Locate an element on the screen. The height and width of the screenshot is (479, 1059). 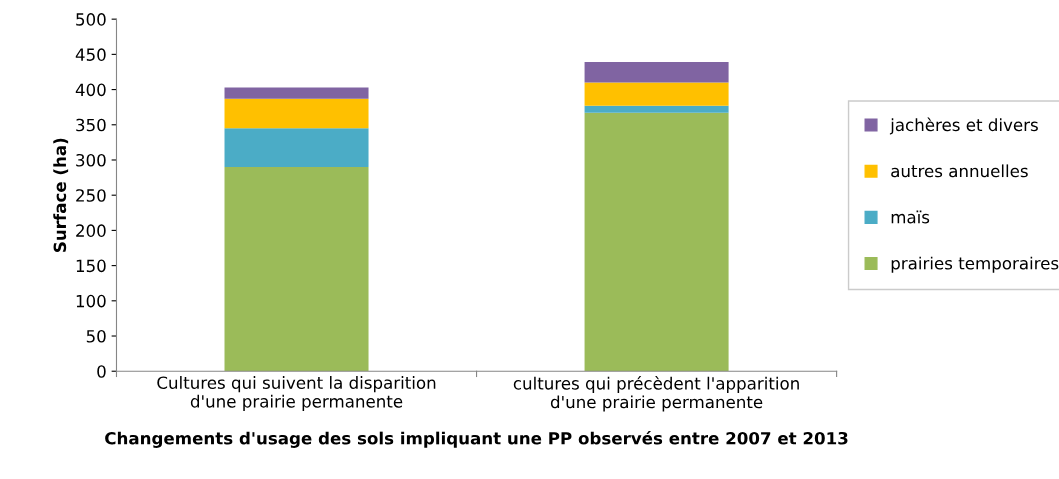
y-tick-label: 500 is located at coordinates (91, 19).